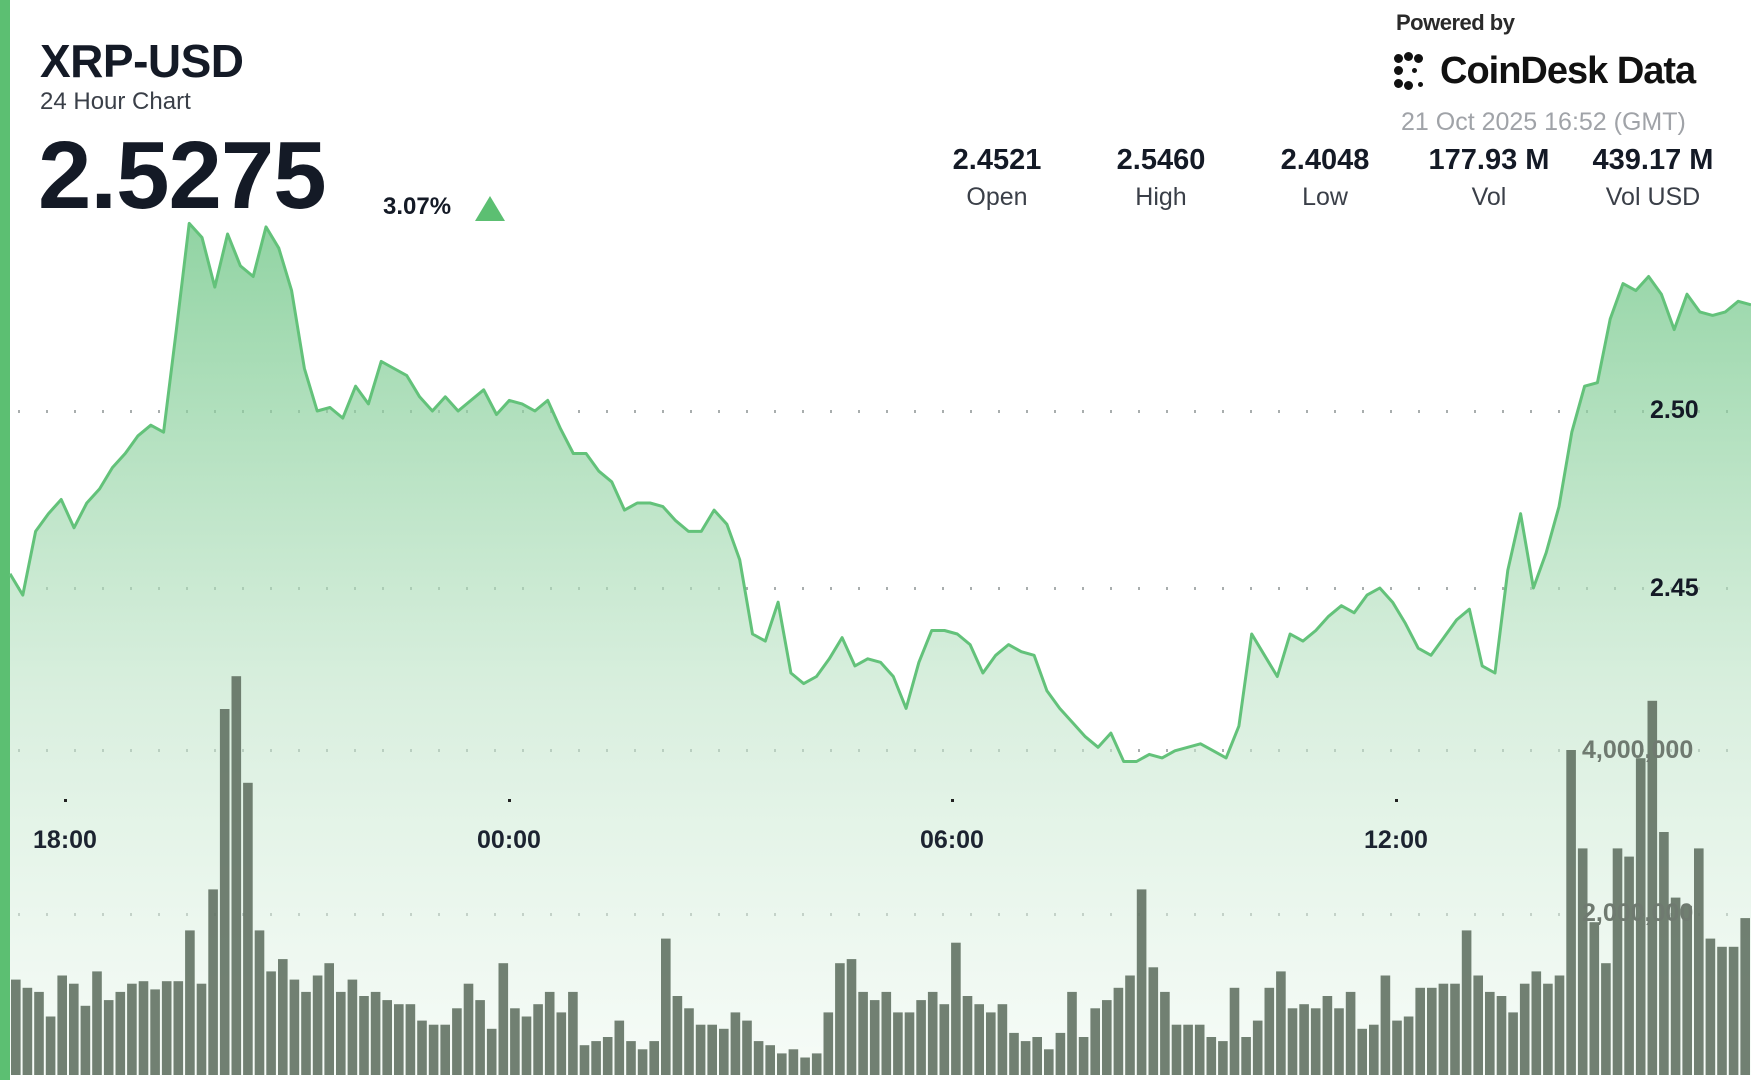 Image resolution: width=1751 pixels, height=1080 pixels. Describe the element at coordinates (997, 160) in the screenshot. I see `stat-value: 2.4521` at that location.